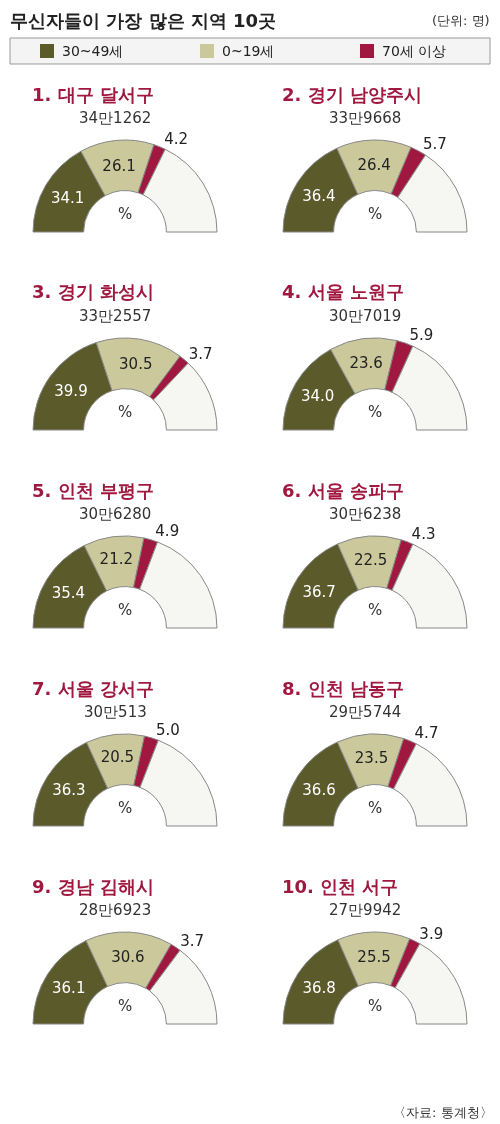 This screenshot has height=1124, width=500. I want to click on data-label: 4.7, so click(426, 733).